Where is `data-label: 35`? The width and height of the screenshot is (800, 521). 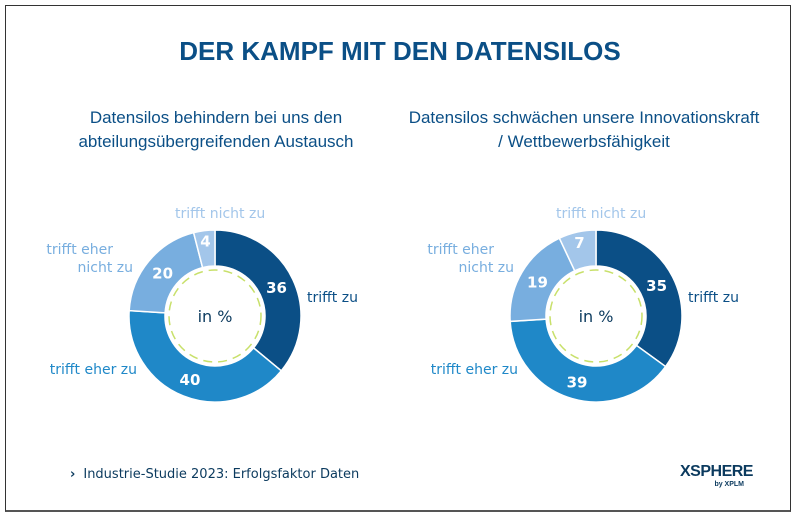
data-label: 35 is located at coordinates (656, 286).